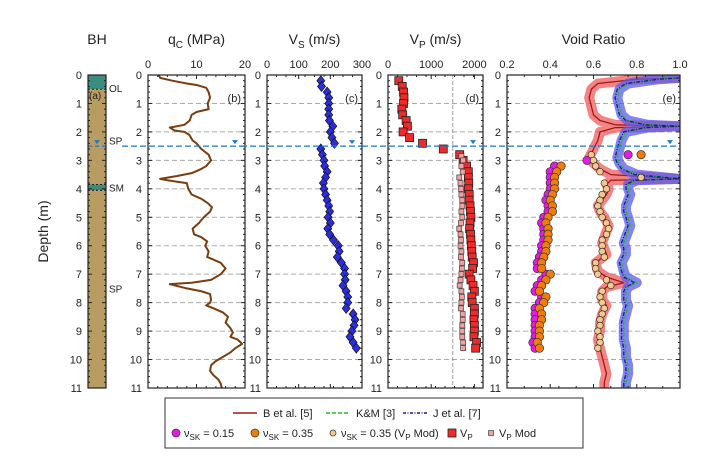 Image resolution: width=717 pixels, height=460 pixels. What do you see at coordinates (424, 213) in the screenshot?
I see `panel-vp: VP (m/s) (d) 0 1000 2000 0 1 2 3 4 5 6 7 8 9 10 11` at bounding box center [424, 213].